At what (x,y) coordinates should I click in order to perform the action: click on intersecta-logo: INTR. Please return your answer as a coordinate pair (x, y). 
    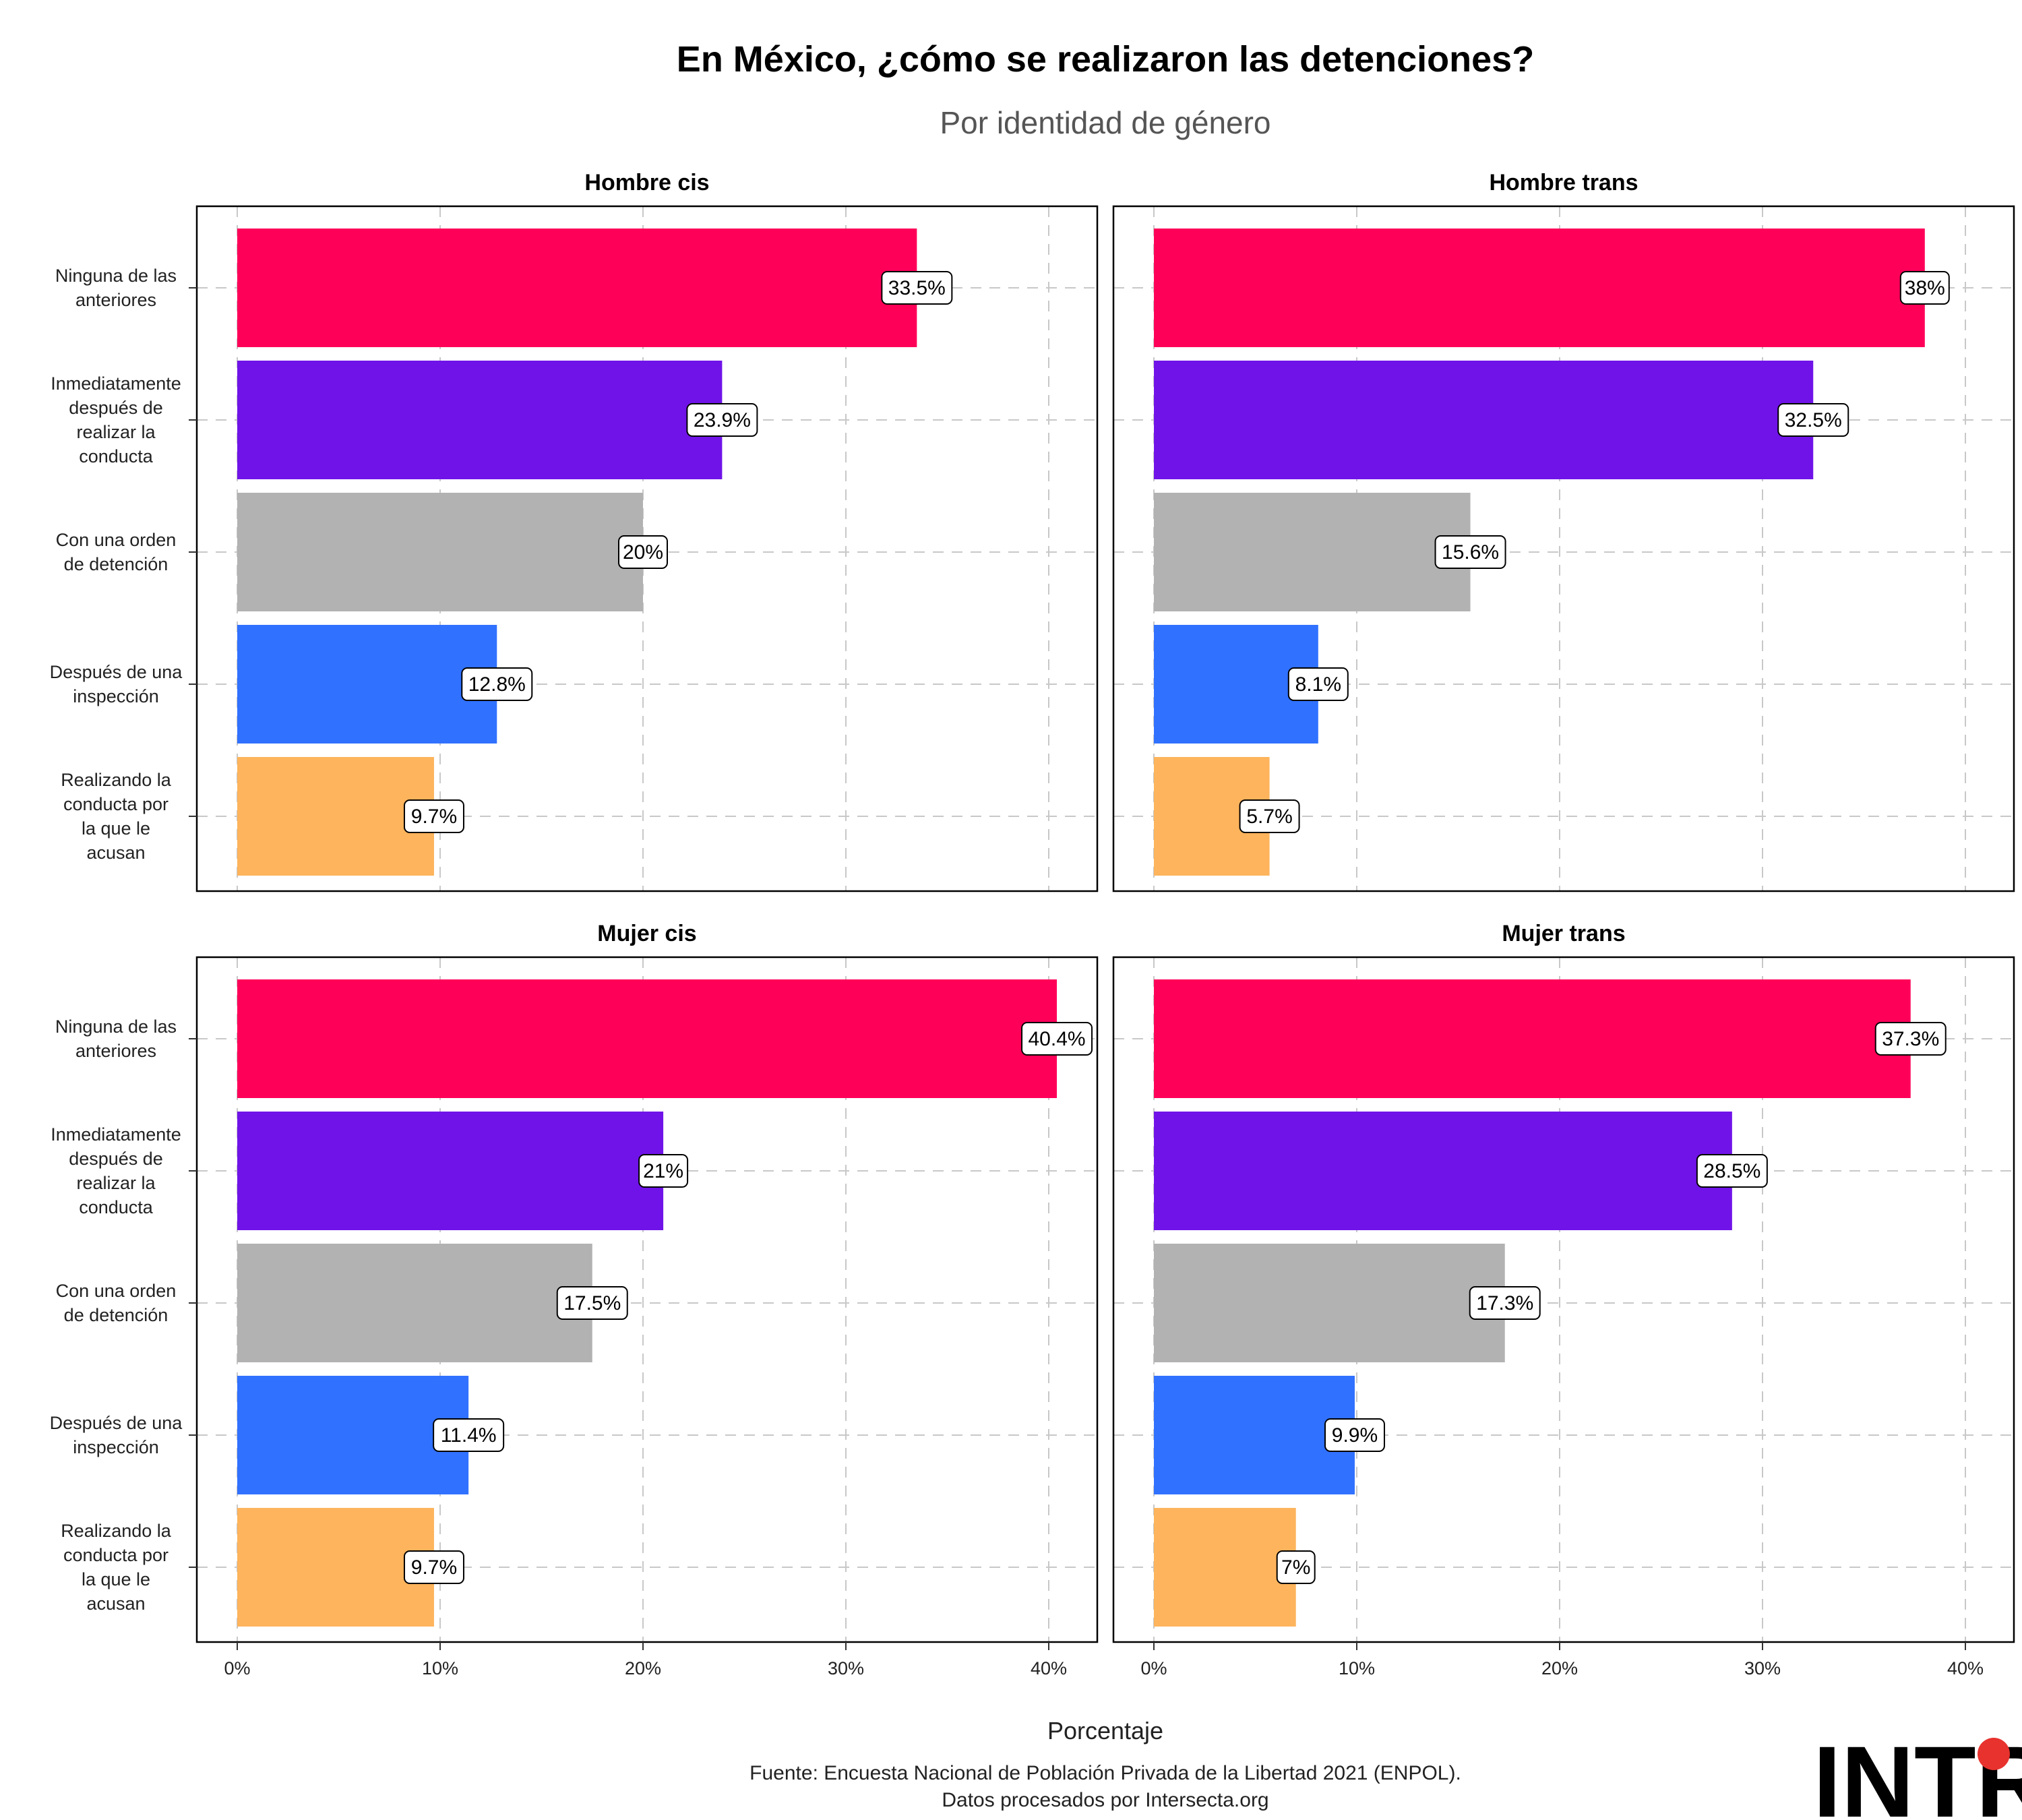
    Looking at the image, I should click on (1917, 1772).